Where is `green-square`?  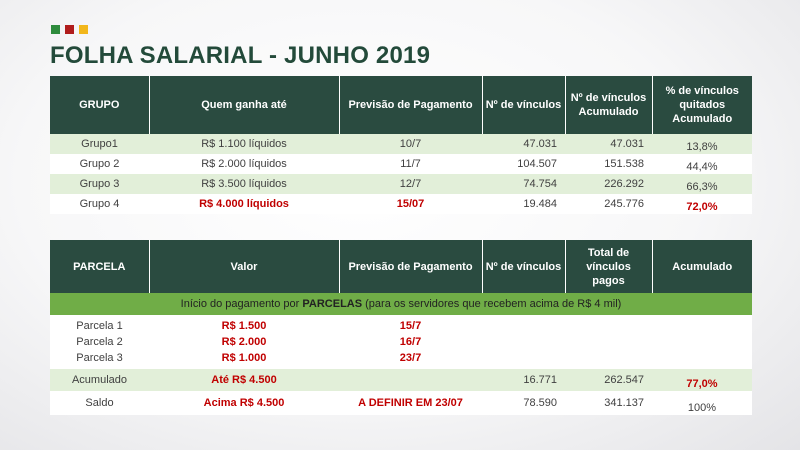 green-square is located at coordinates (55, 29).